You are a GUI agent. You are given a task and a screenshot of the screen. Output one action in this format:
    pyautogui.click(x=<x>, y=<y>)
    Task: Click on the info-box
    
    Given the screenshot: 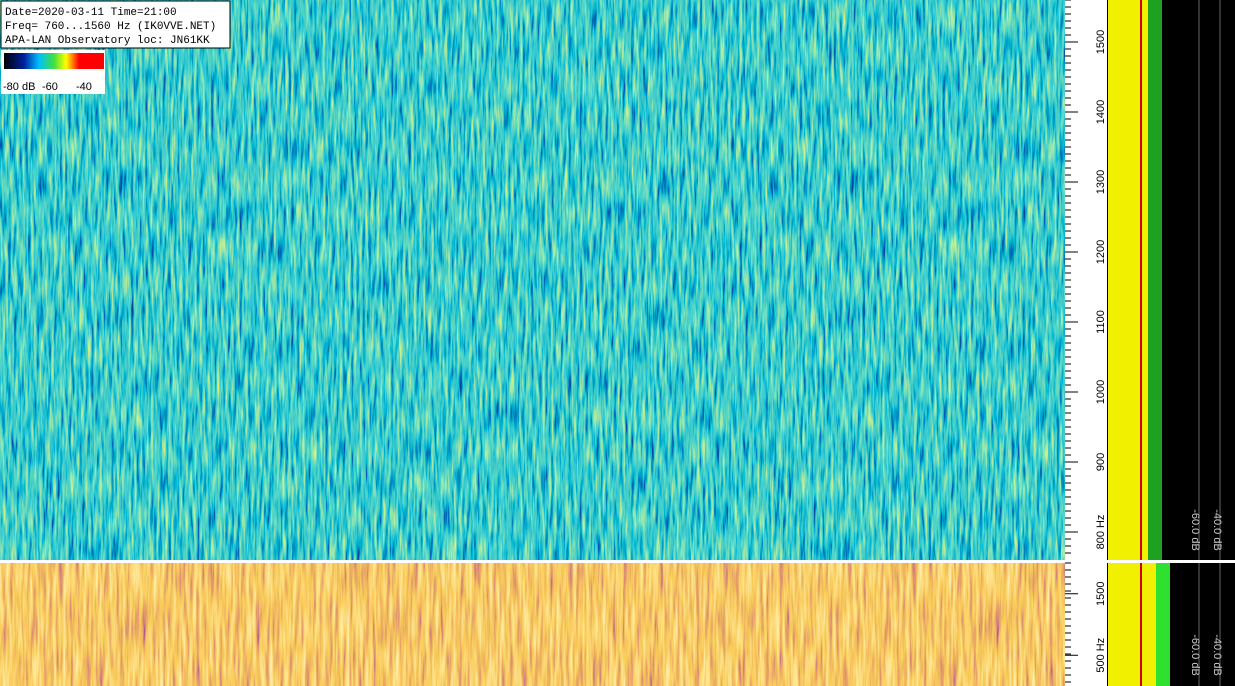 What is the action you would take?
    pyautogui.click(x=115, y=24)
    